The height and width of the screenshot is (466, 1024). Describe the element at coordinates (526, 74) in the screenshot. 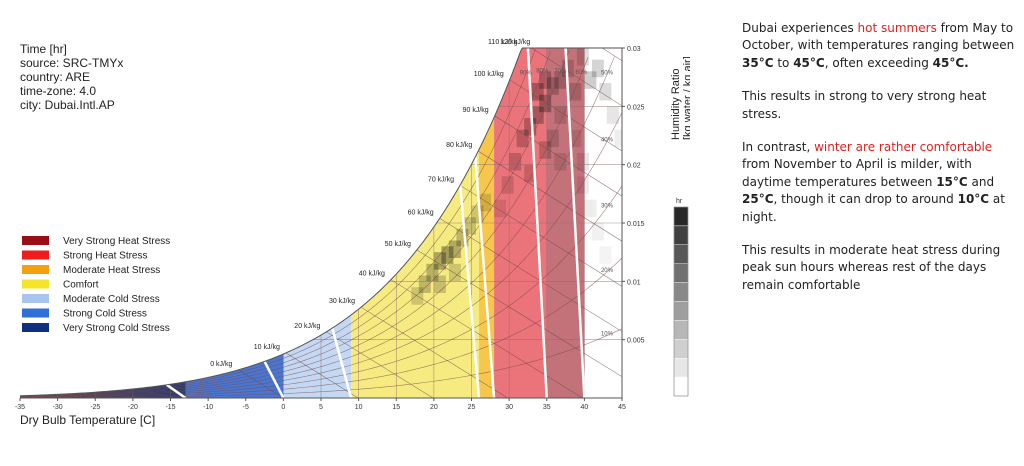

I see `rh-label: 90%` at that location.